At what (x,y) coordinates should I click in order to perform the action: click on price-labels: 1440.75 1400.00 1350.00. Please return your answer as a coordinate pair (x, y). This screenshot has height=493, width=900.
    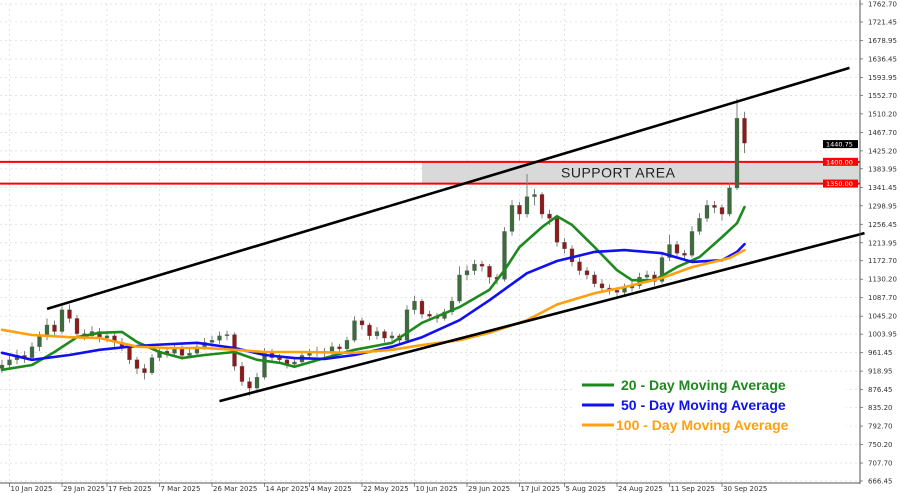
    Looking at the image, I should click on (840, 164).